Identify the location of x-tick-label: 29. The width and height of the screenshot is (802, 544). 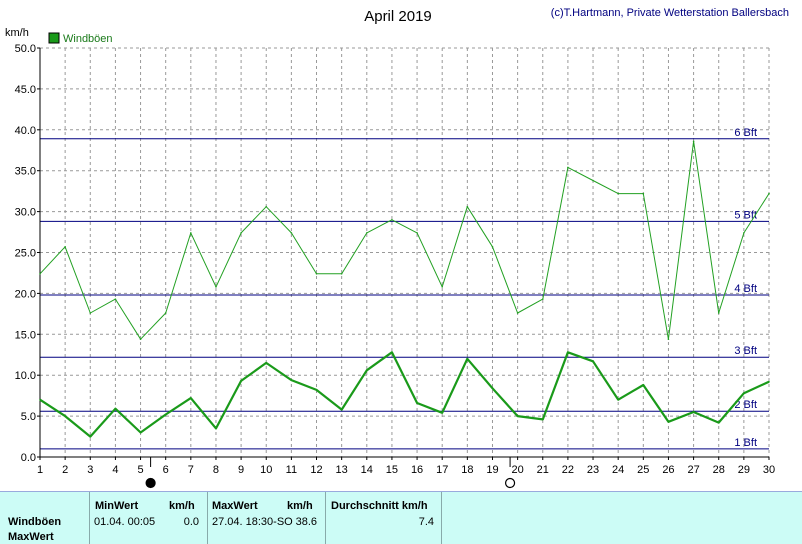
(744, 470).